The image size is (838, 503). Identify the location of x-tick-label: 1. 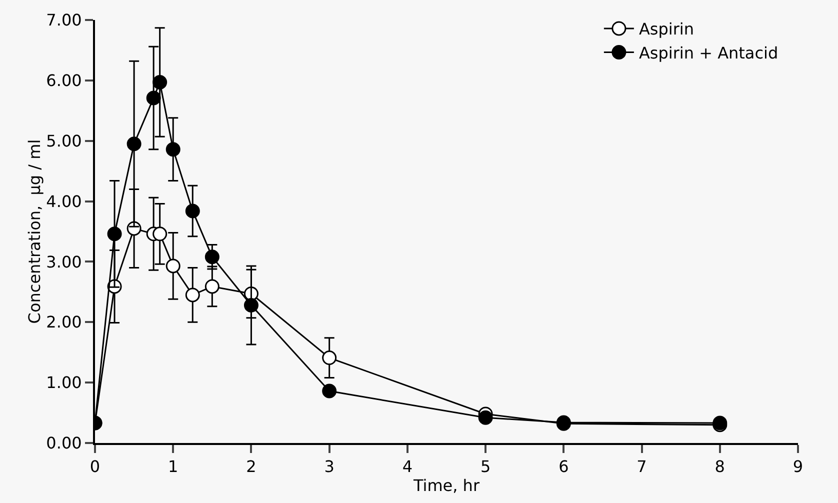
(173, 466).